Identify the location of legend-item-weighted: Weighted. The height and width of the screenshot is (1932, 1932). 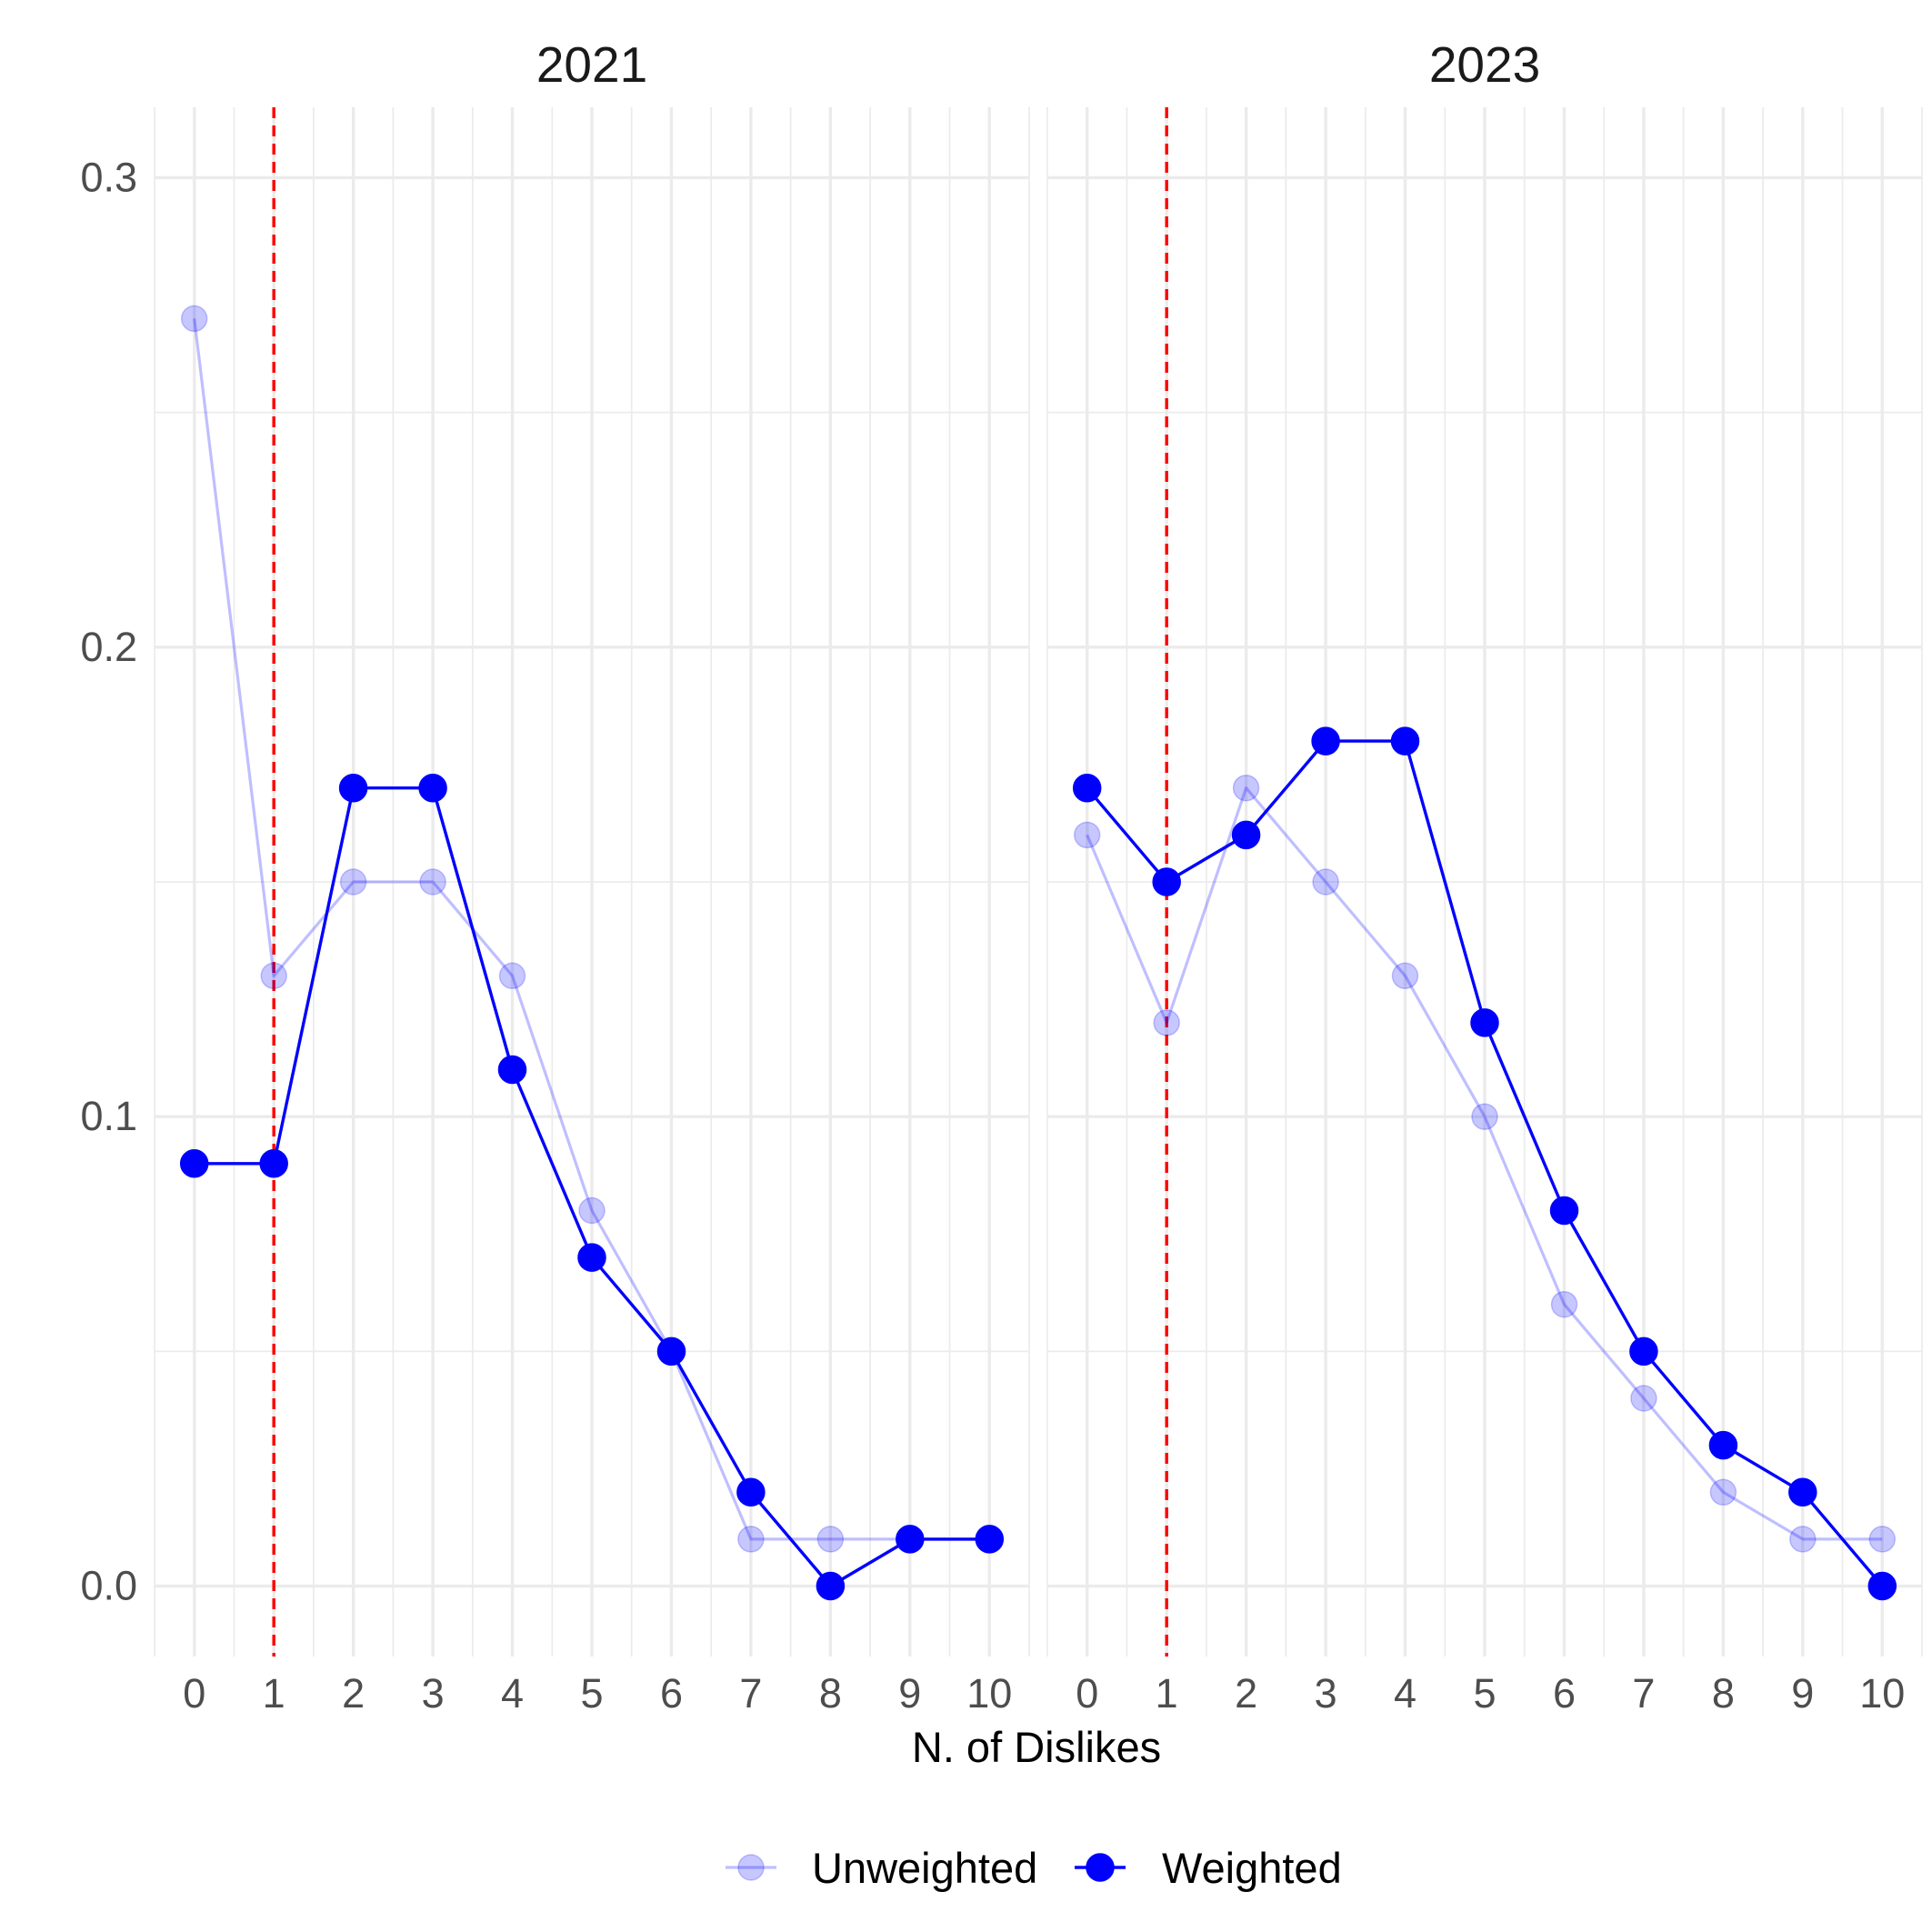
(1208, 1868).